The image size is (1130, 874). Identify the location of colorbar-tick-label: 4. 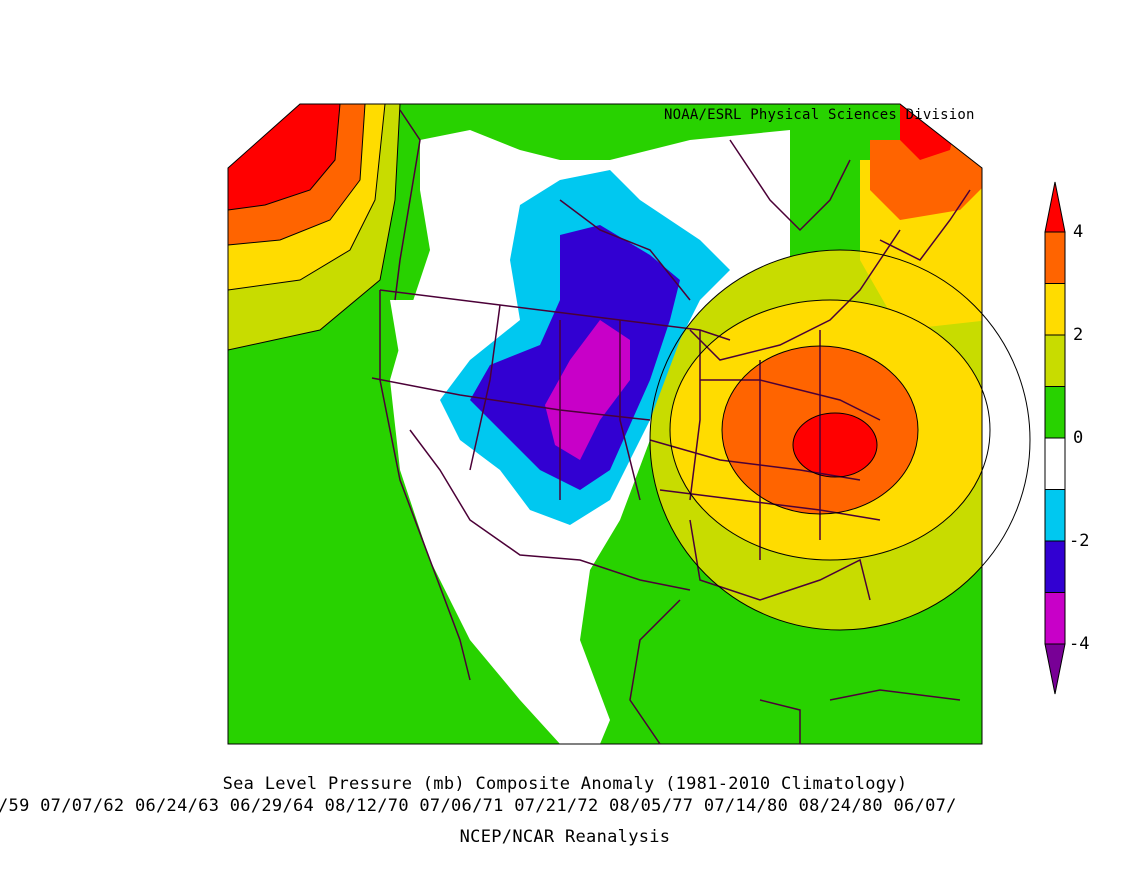
(1078, 232).